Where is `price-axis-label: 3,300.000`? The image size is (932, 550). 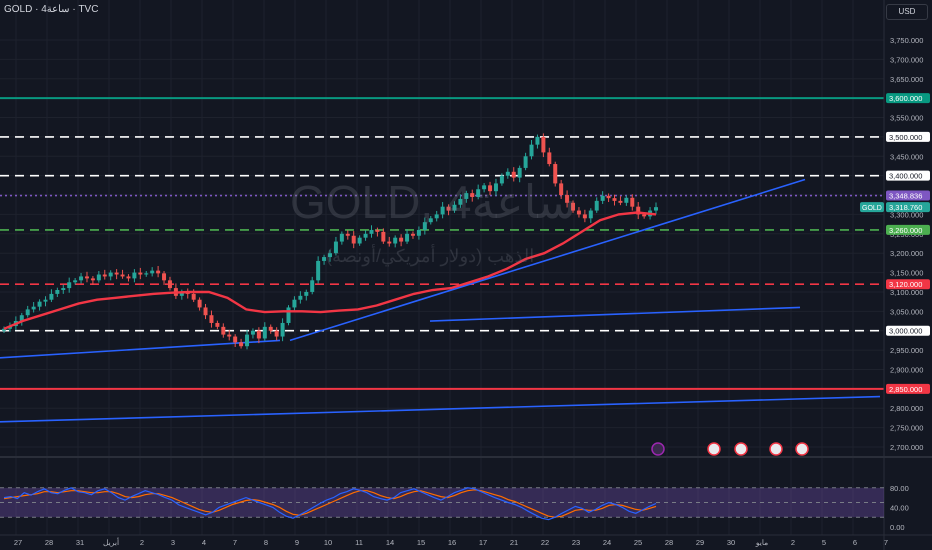
price-axis-label: 3,300.000 is located at coordinates (906, 214).